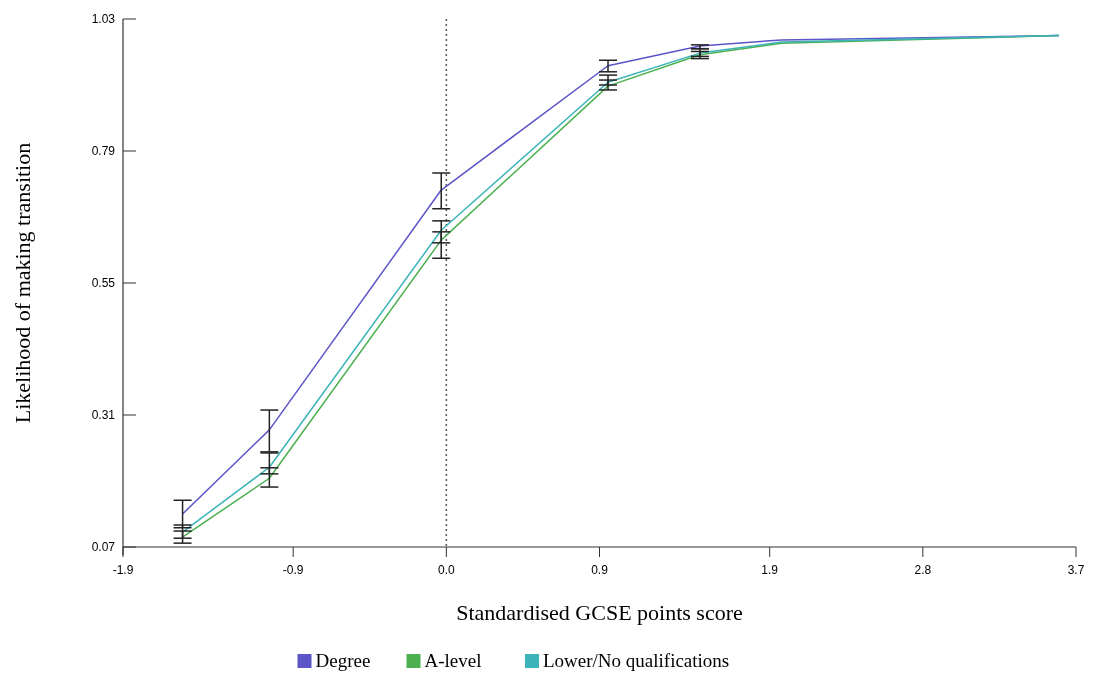 Image resolution: width=1093 pixels, height=688 pixels. I want to click on x-tick-label: 1.9, so click(770, 570).